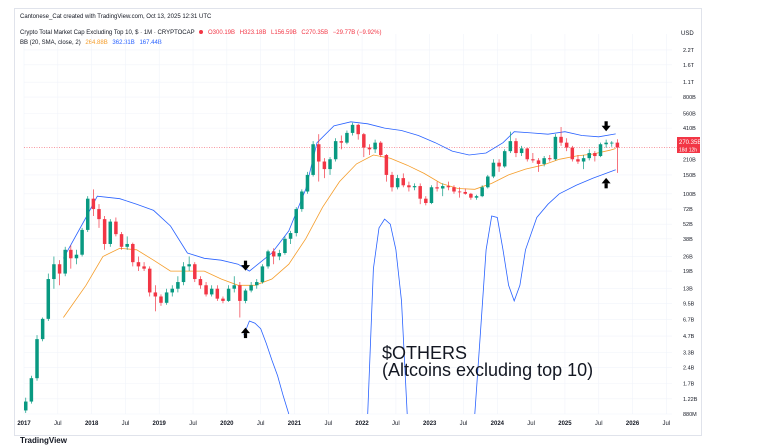 This screenshot has width=762, height=445. Describe the element at coordinates (487, 361) in the screenshot. I see `chart-annotation: $OTHERS (Altcoins excluding top 10)` at that location.